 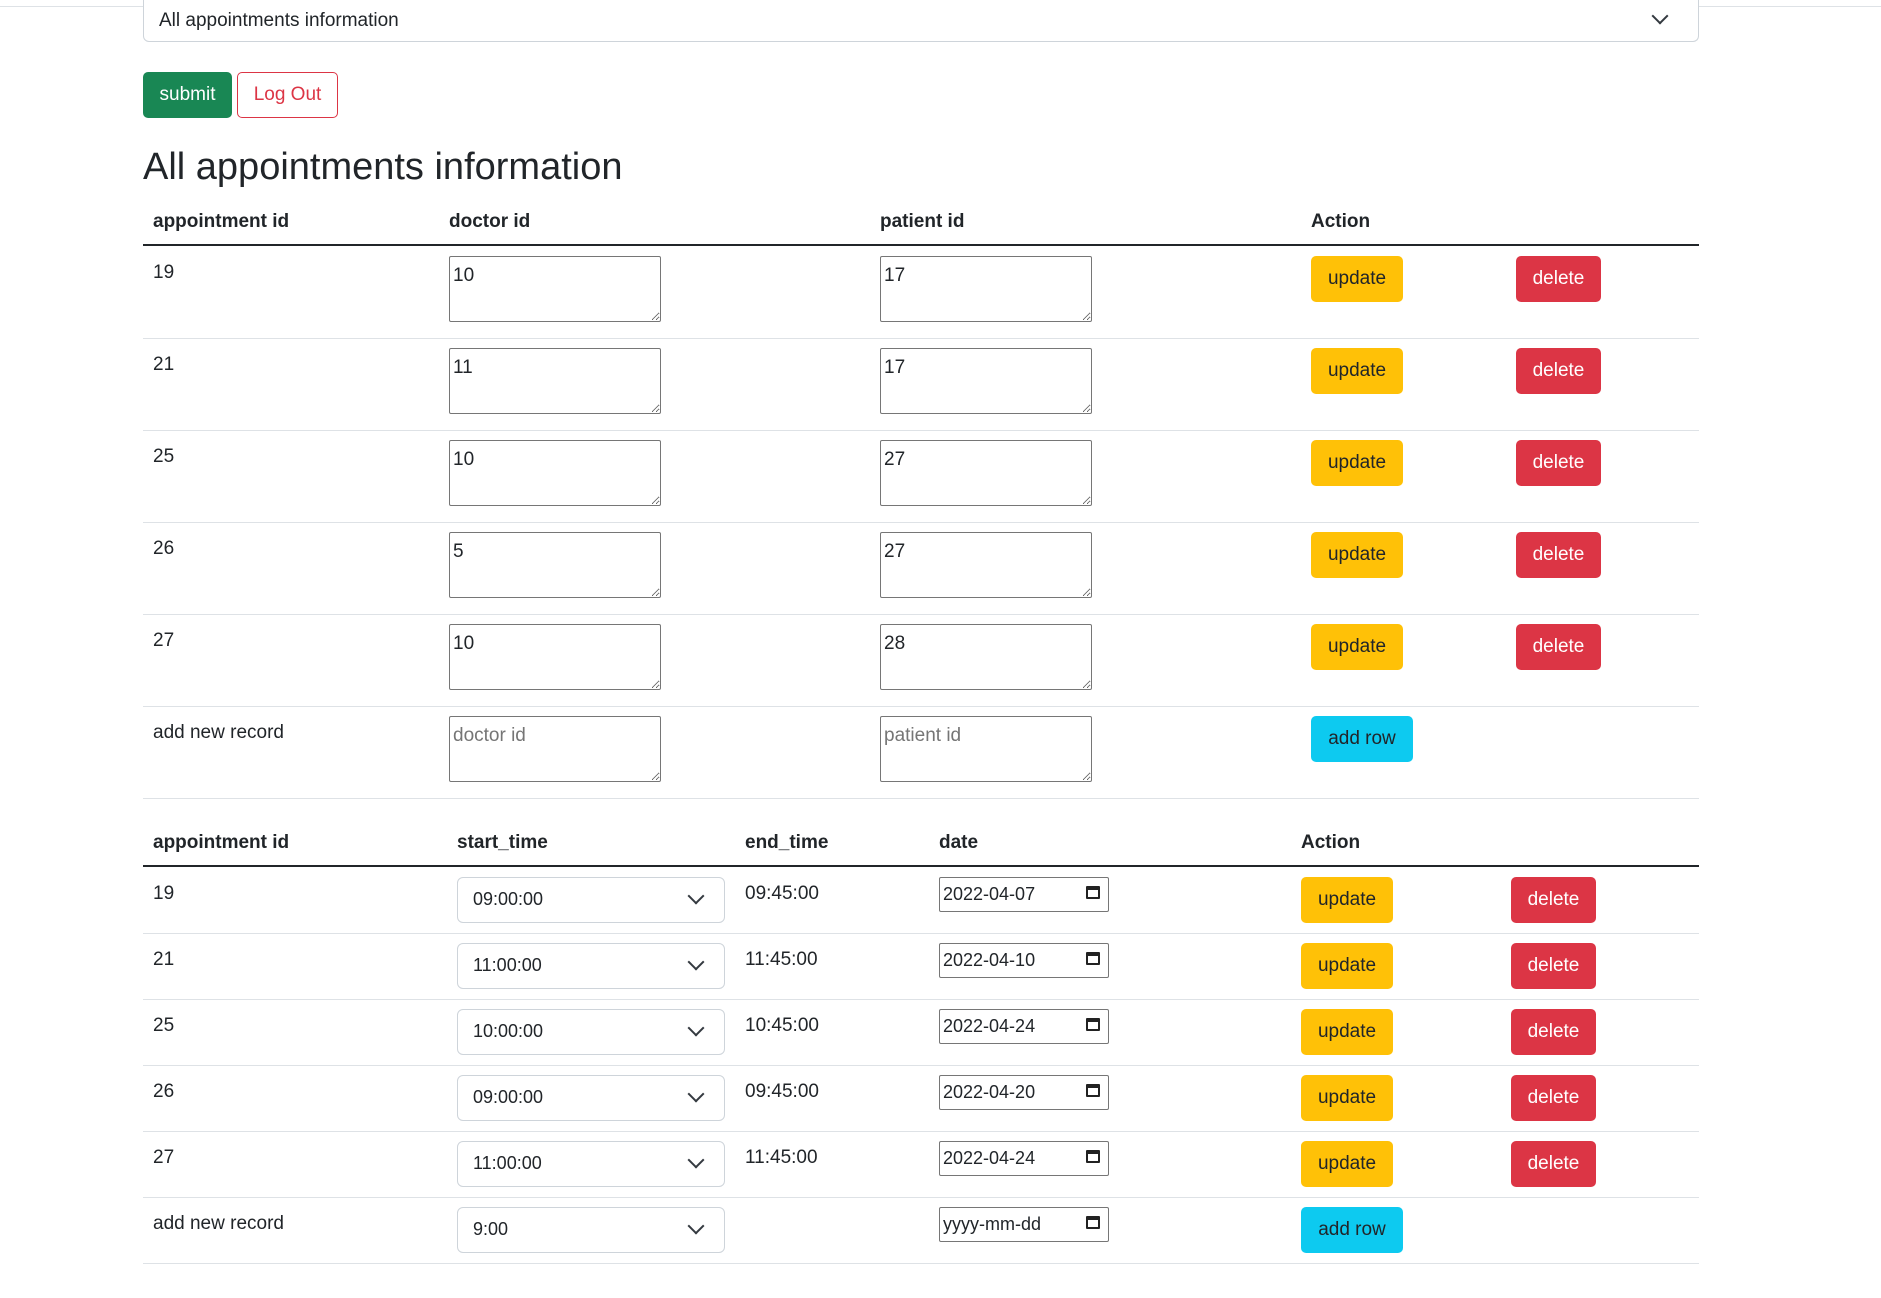 What do you see at coordinates (164, 640) in the screenshot?
I see `appointment-id-cell: 27` at bounding box center [164, 640].